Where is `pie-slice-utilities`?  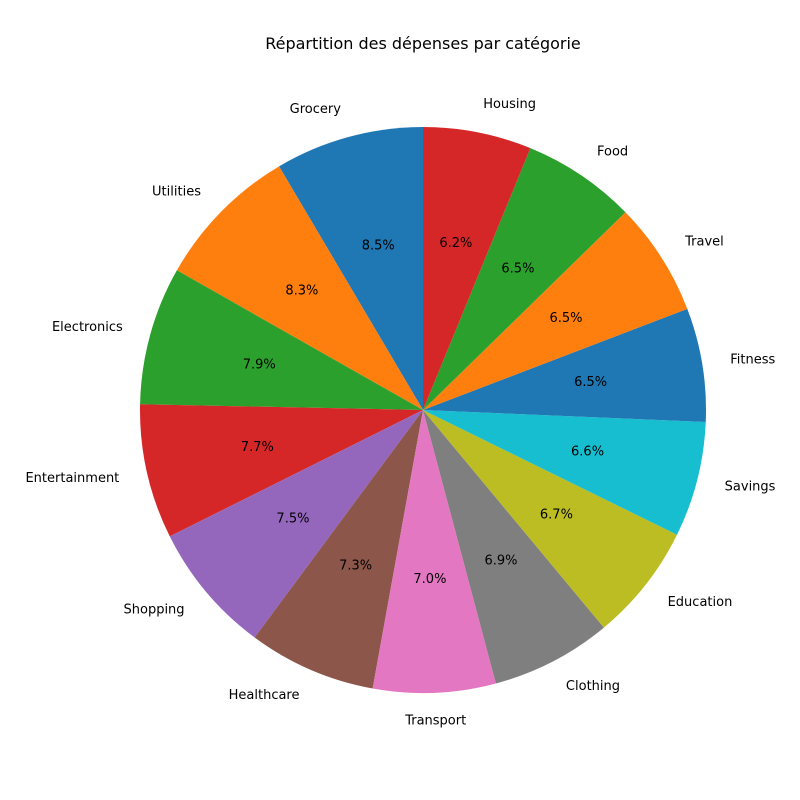
pie-slice-utilities is located at coordinates (299, 288).